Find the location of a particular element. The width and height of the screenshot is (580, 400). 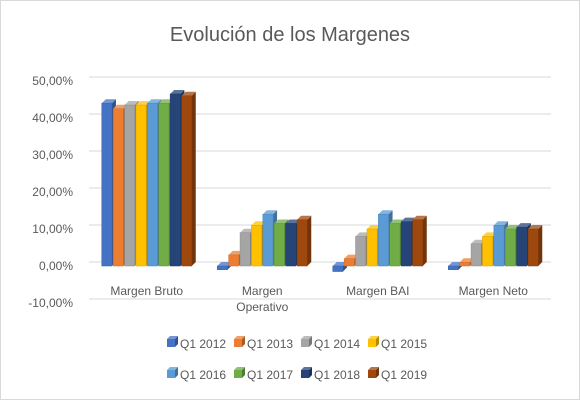

legend-label: Q1 2012 is located at coordinates (203, 344).